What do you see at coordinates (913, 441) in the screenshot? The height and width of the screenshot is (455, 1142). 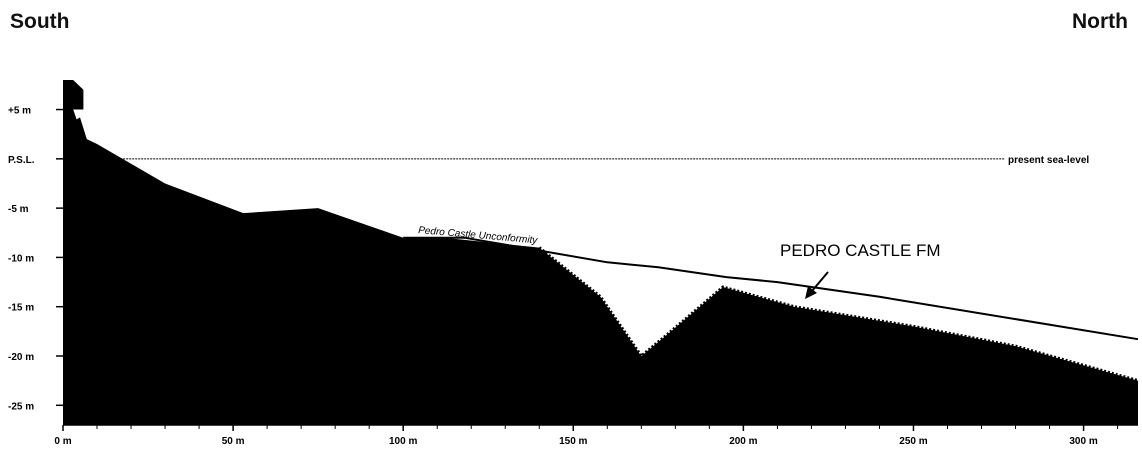 I see `x-tick-label: 250 m` at bounding box center [913, 441].